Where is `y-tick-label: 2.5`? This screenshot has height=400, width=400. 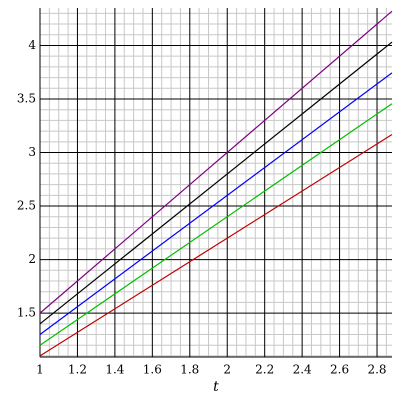 y-tick-label: 2.5 is located at coordinates (26, 206).